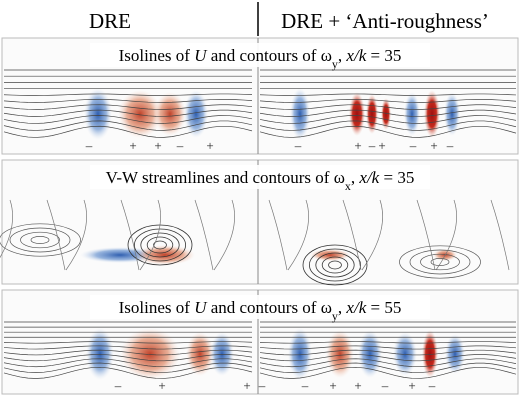  I want to click on title-part: x, so click(348, 186).